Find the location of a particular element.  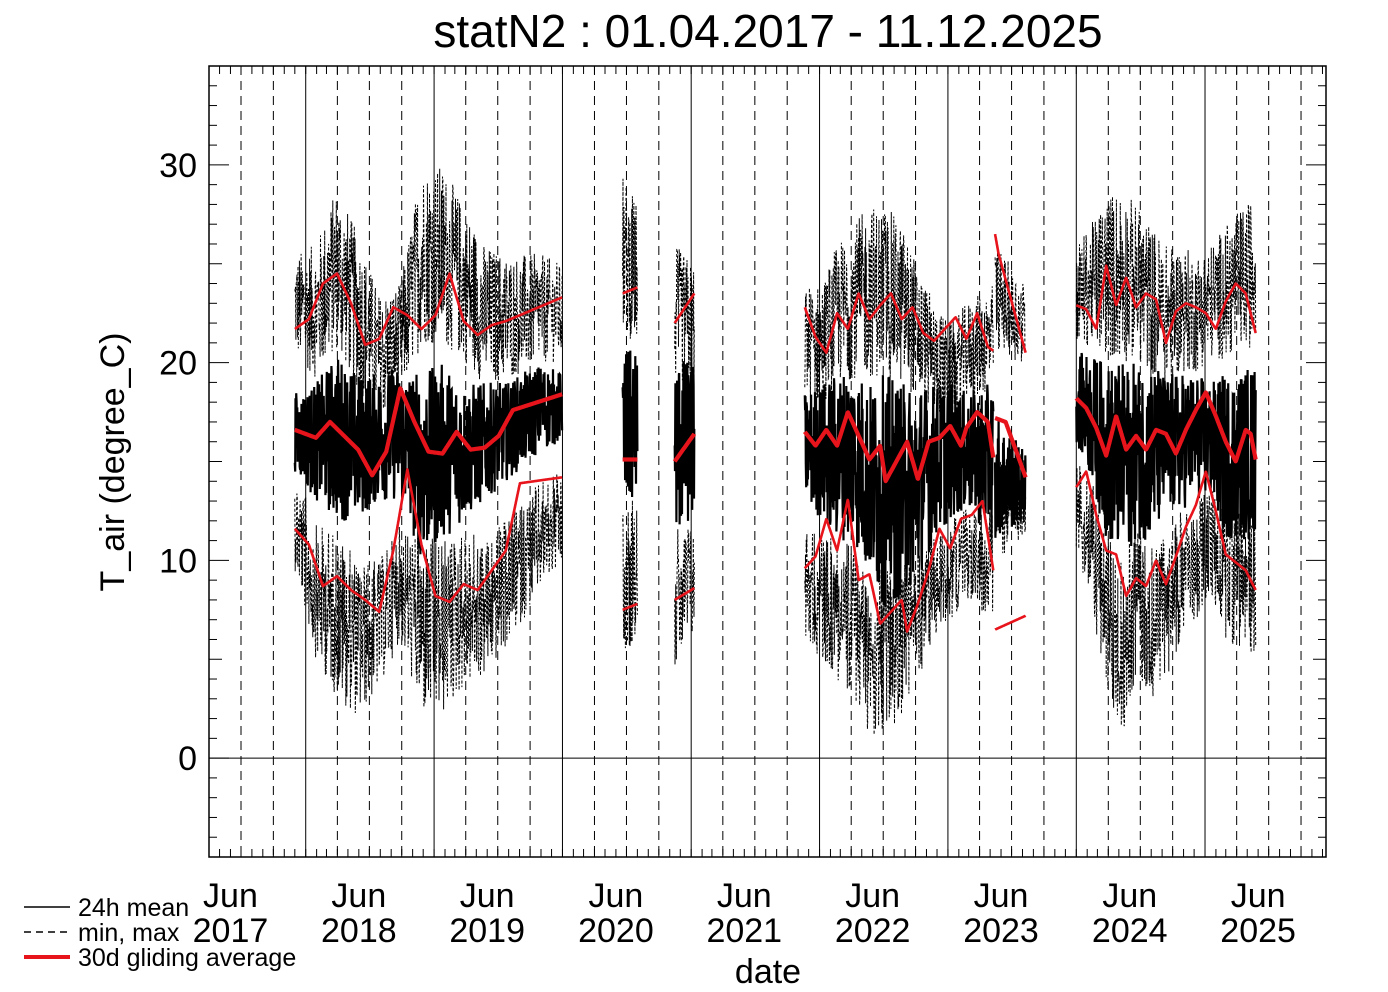

chart-title: statN2 : 01.04.2017 - 11.12.2025 is located at coordinates (767, 31).